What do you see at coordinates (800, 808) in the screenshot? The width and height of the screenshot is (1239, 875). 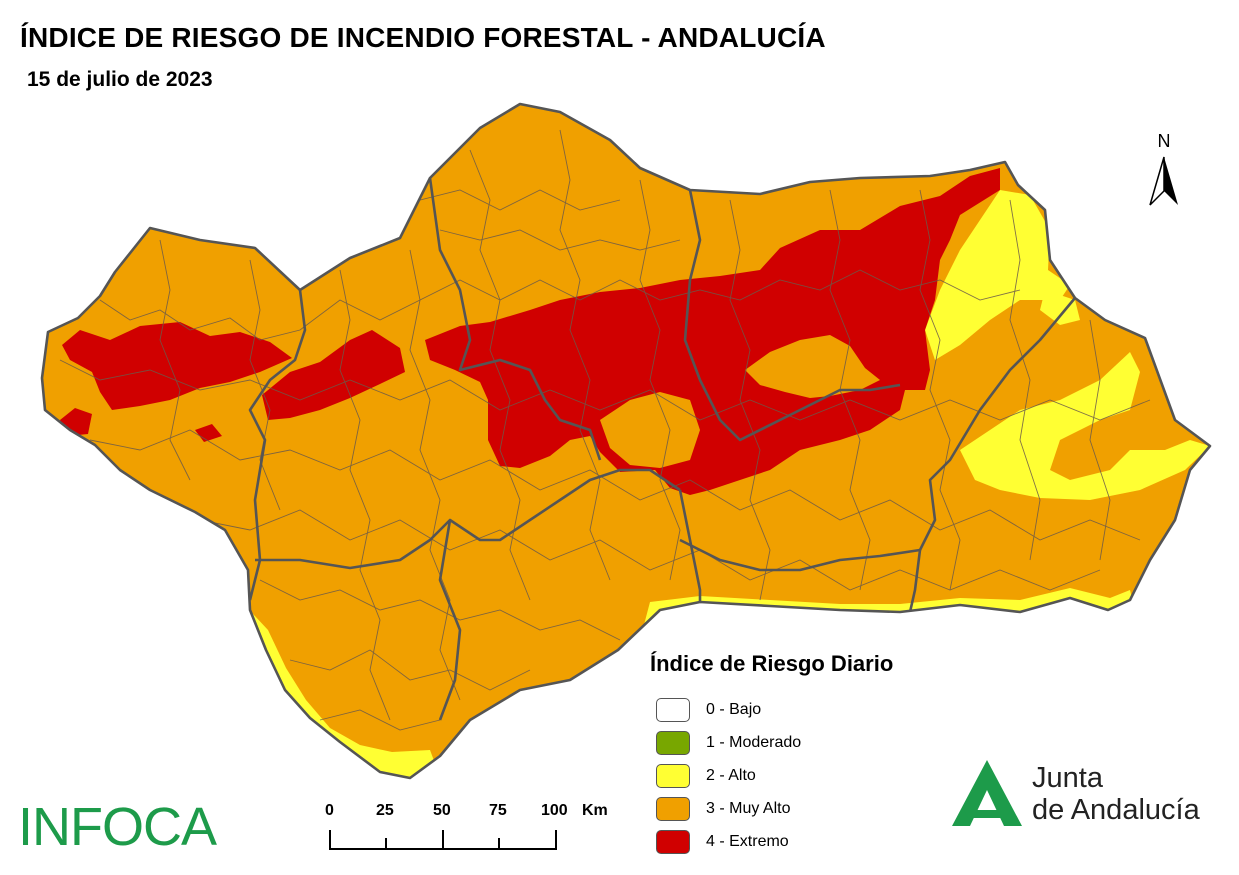 I see `legend-item-muy-alto: 3 - Muy Alto` at bounding box center [800, 808].